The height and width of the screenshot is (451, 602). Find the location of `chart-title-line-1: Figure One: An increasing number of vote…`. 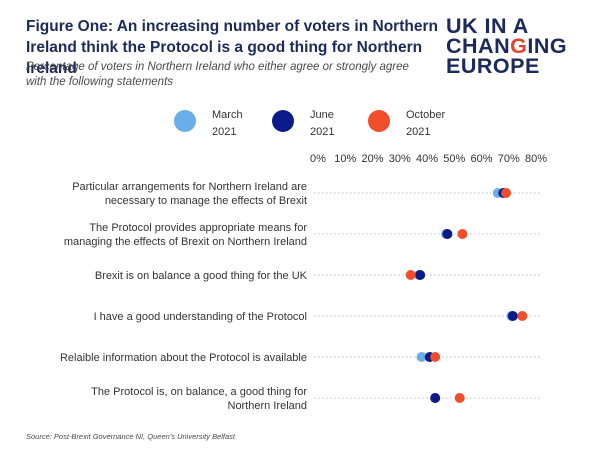

chart-title-line-1: Figure One: An increasing number of vote… is located at coordinates (232, 26).